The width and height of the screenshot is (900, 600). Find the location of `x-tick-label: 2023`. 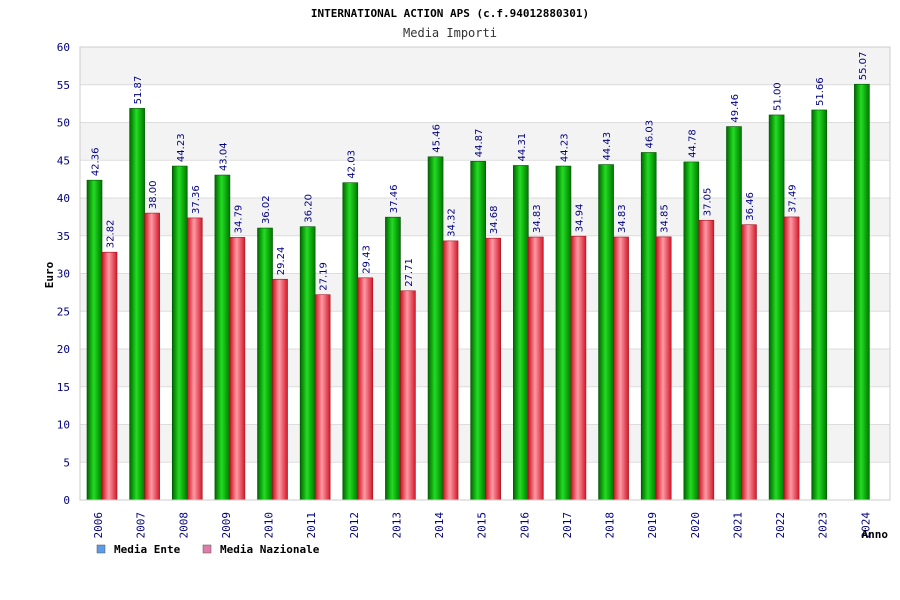

x-tick-label: 2023 is located at coordinates (823, 525).